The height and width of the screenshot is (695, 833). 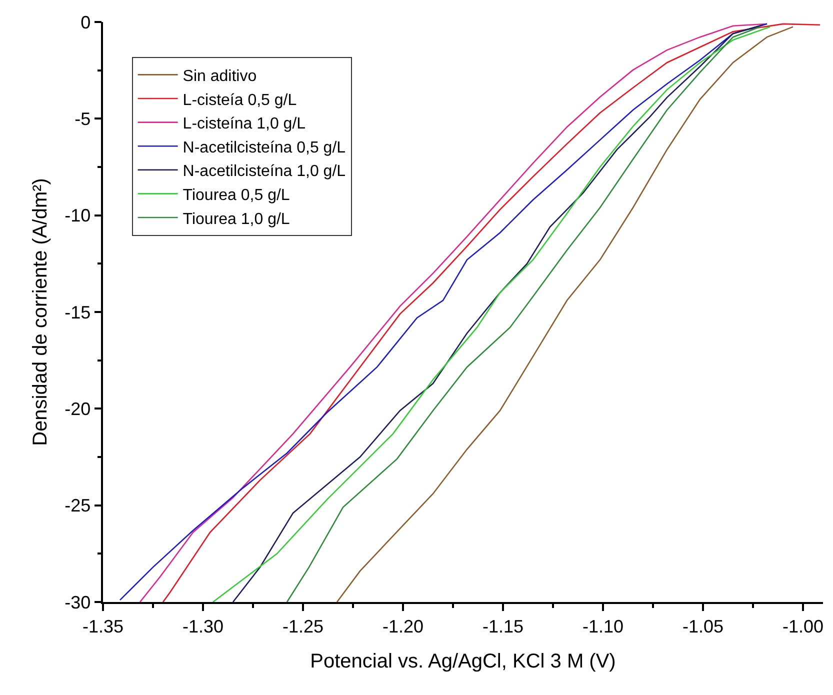 What do you see at coordinates (236, 219) in the screenshot?
I see `legend-label: Tiourea 1,0 g/L` at bounding box center [236, 219].